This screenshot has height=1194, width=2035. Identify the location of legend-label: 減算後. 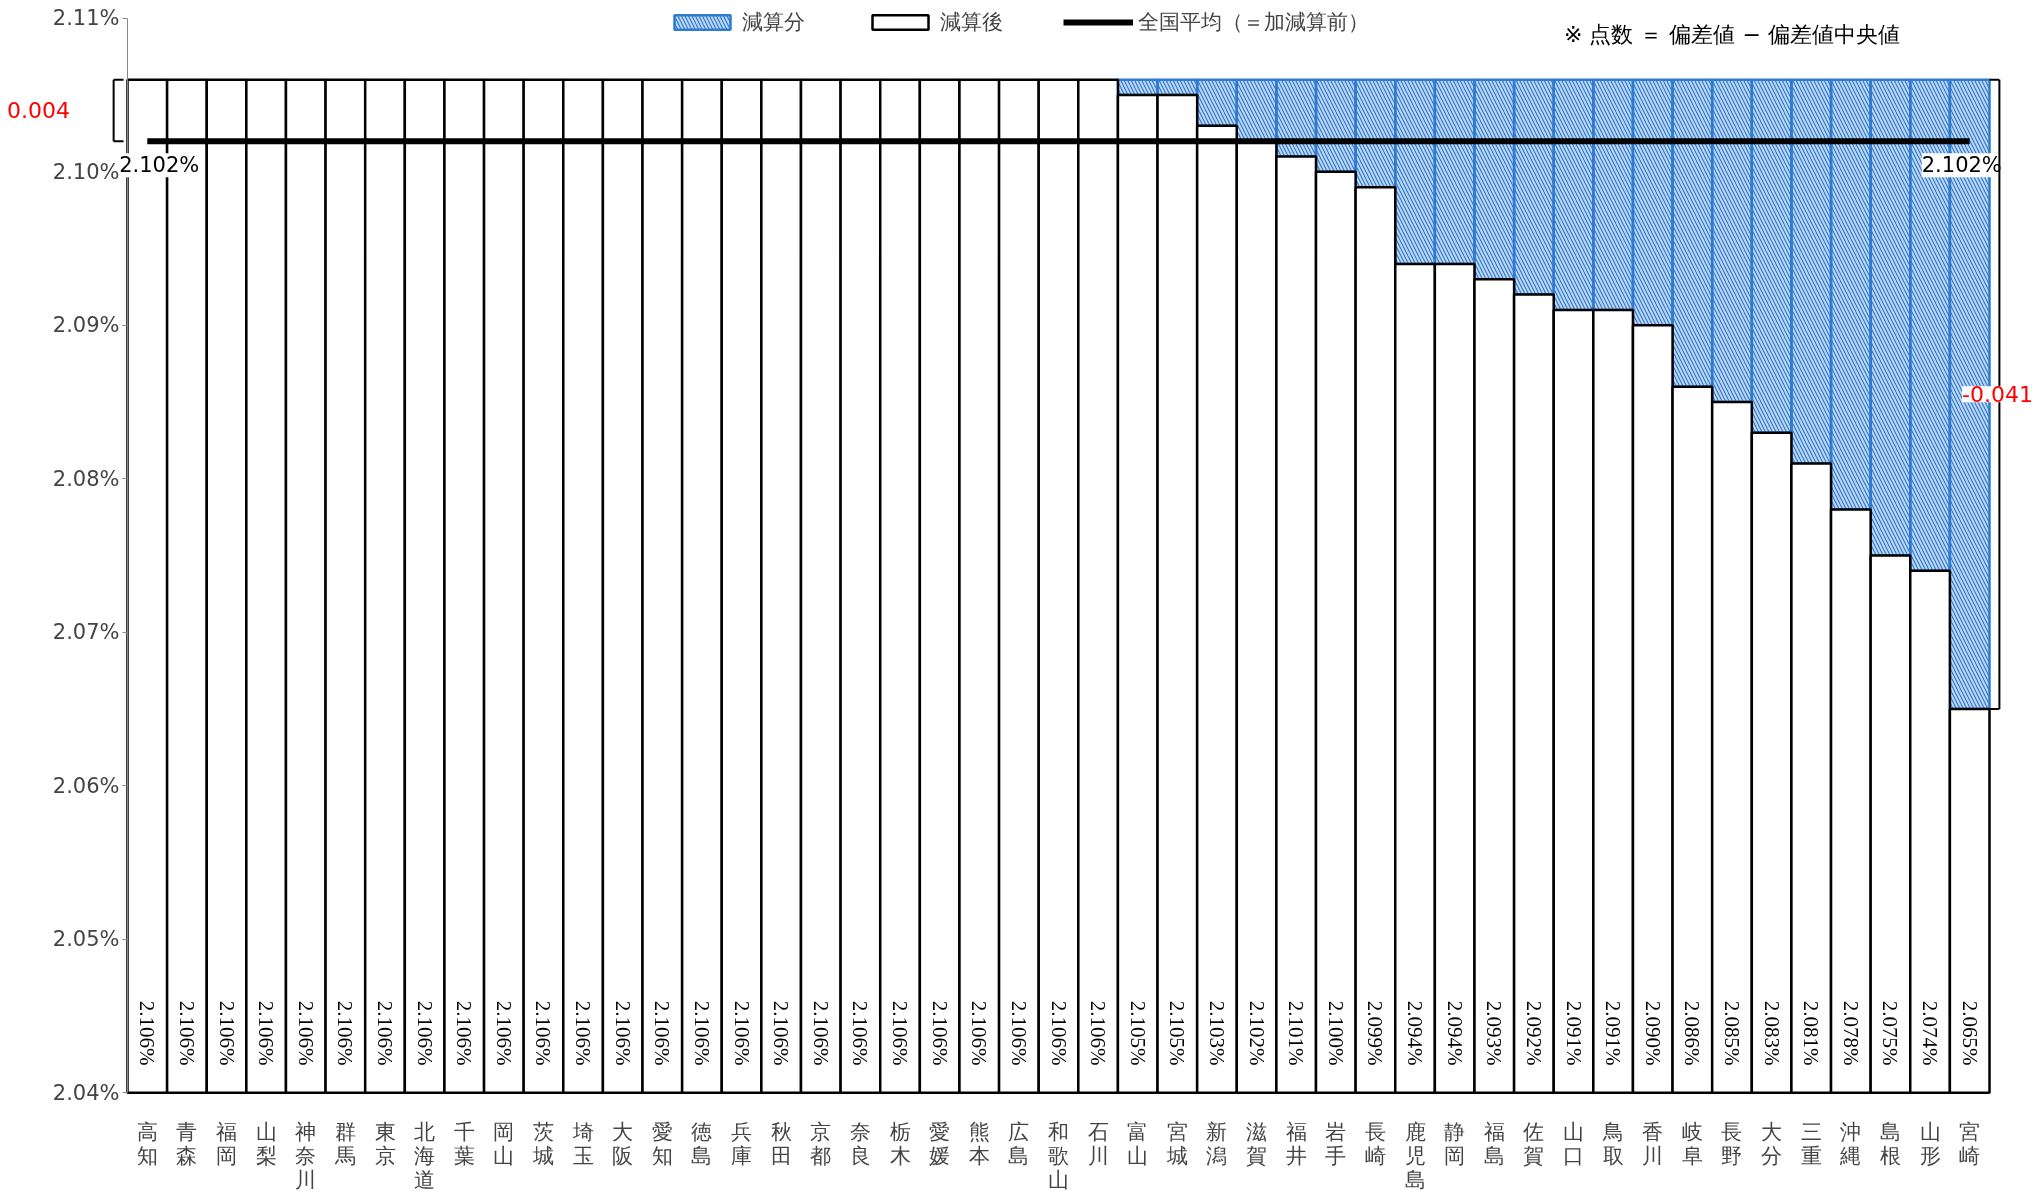
(971, 22).